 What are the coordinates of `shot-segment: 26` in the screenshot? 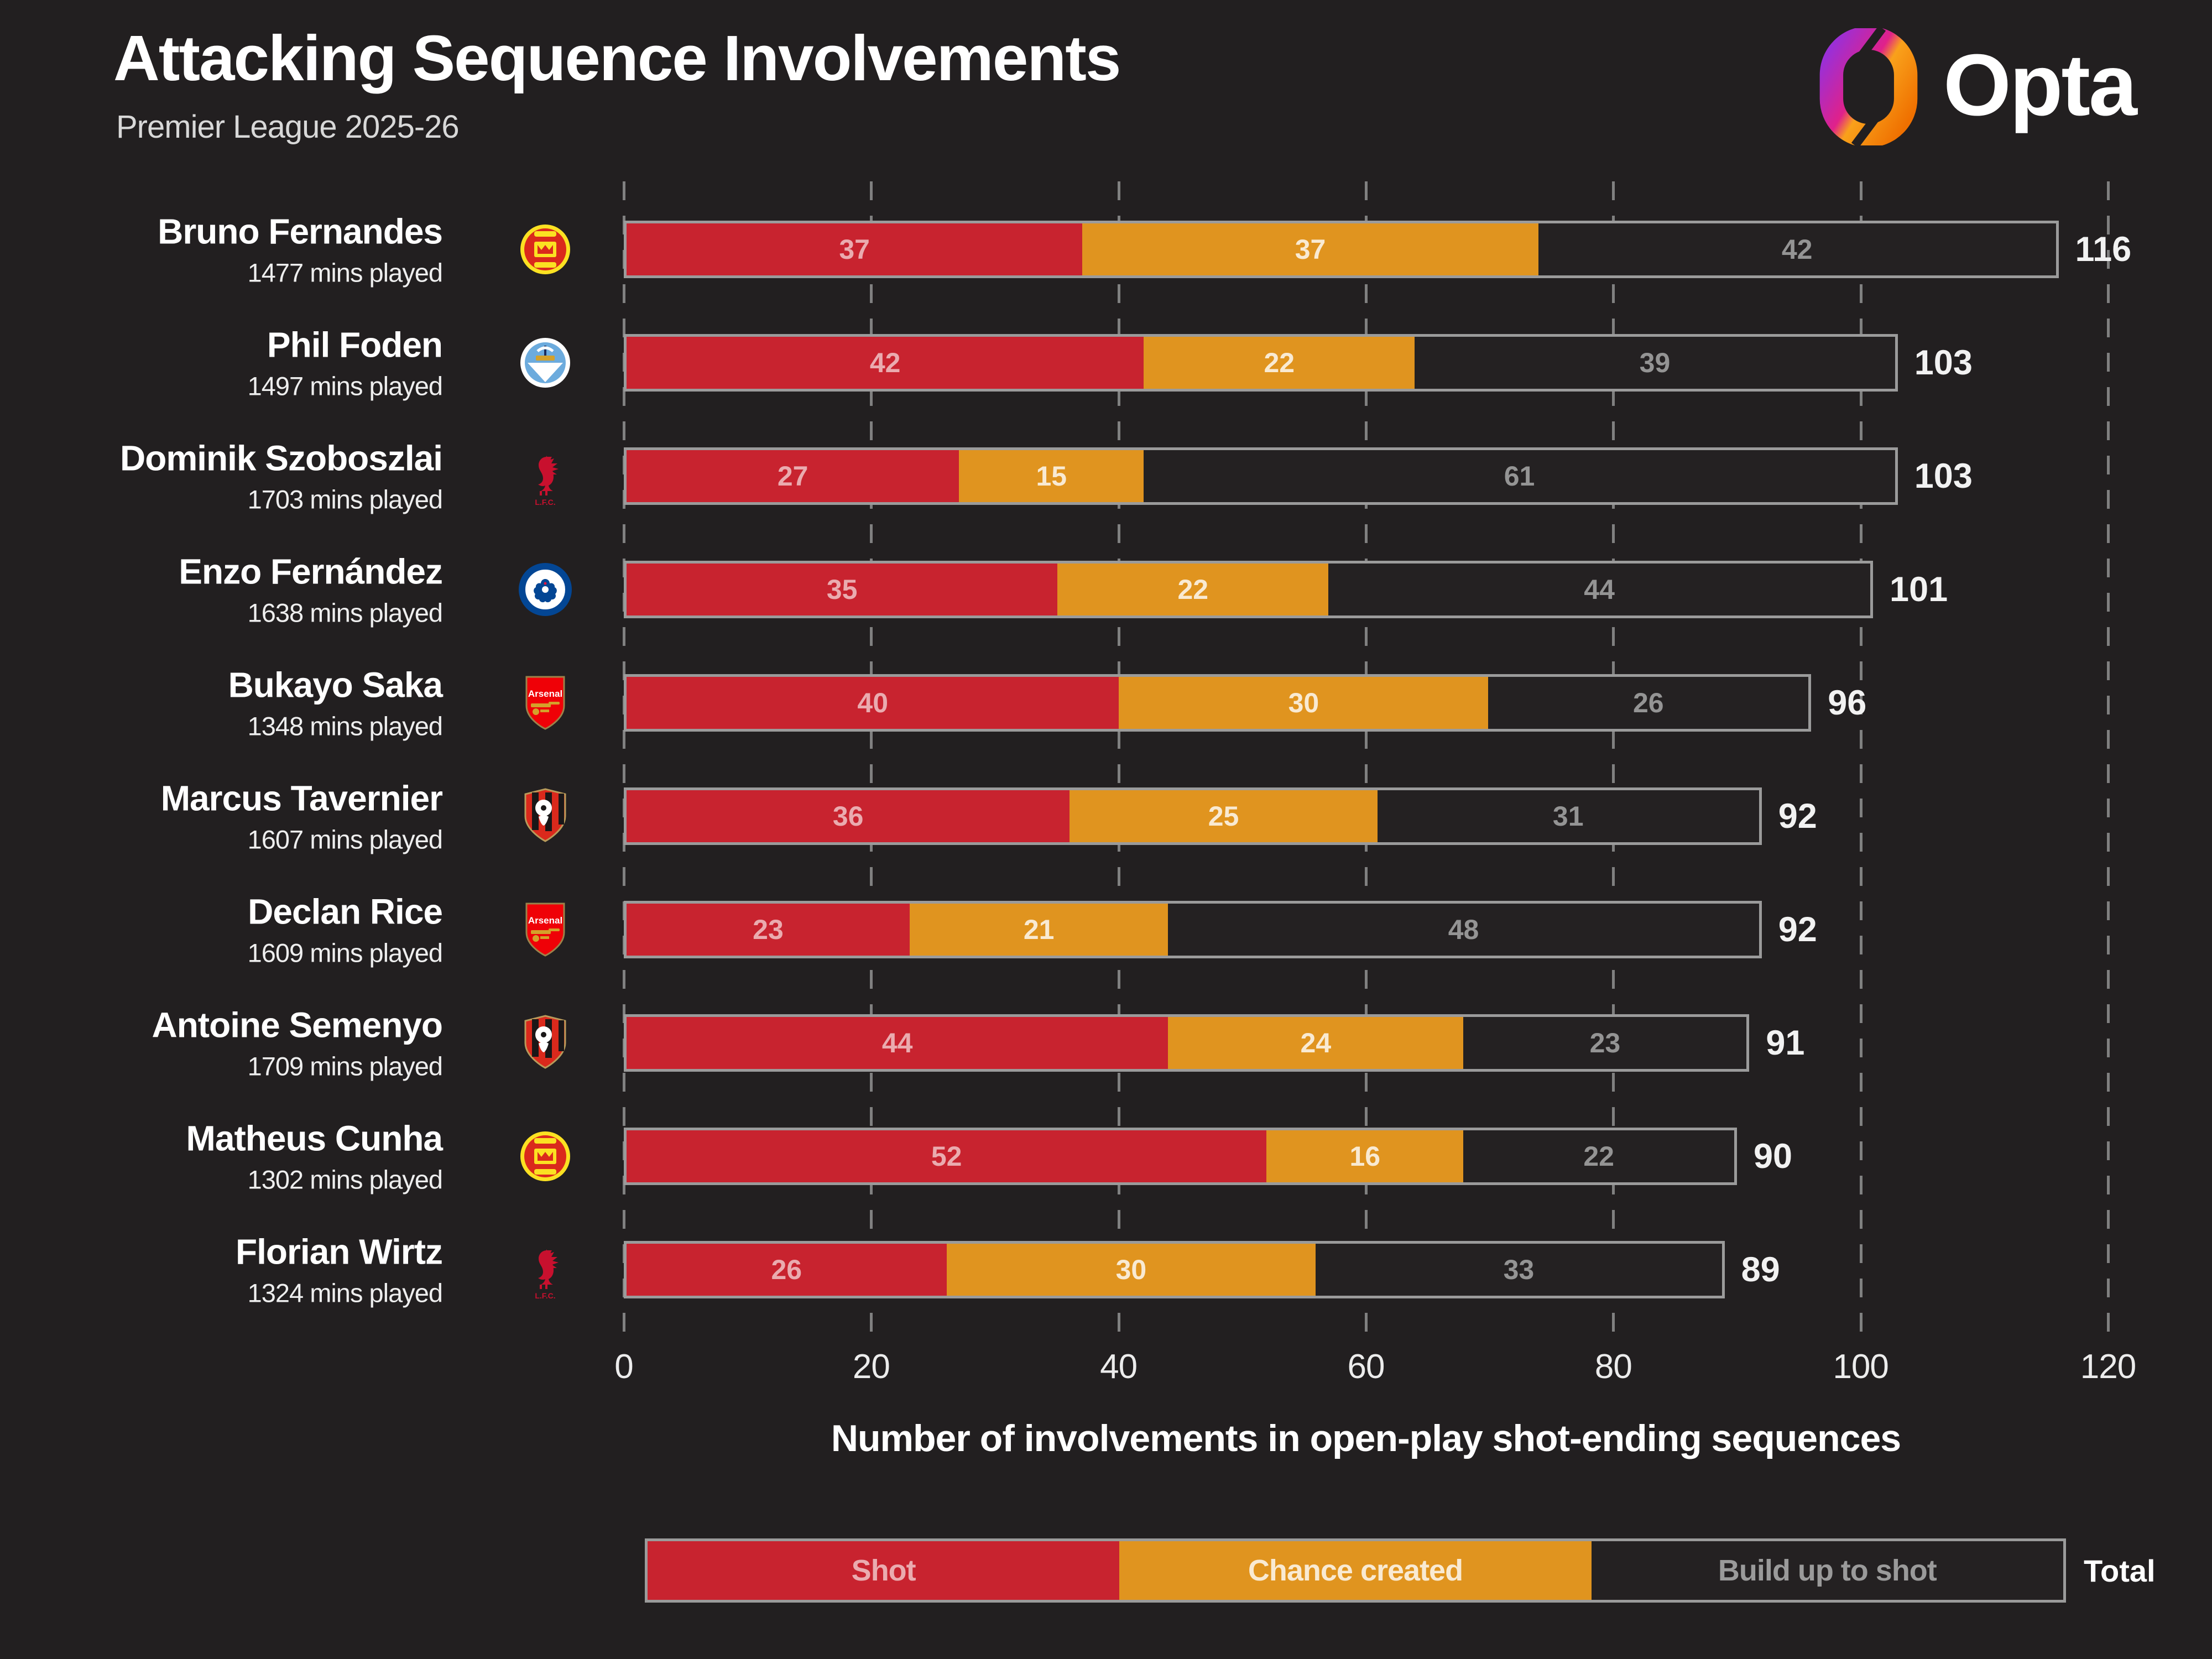 It's located at (787, 1270).